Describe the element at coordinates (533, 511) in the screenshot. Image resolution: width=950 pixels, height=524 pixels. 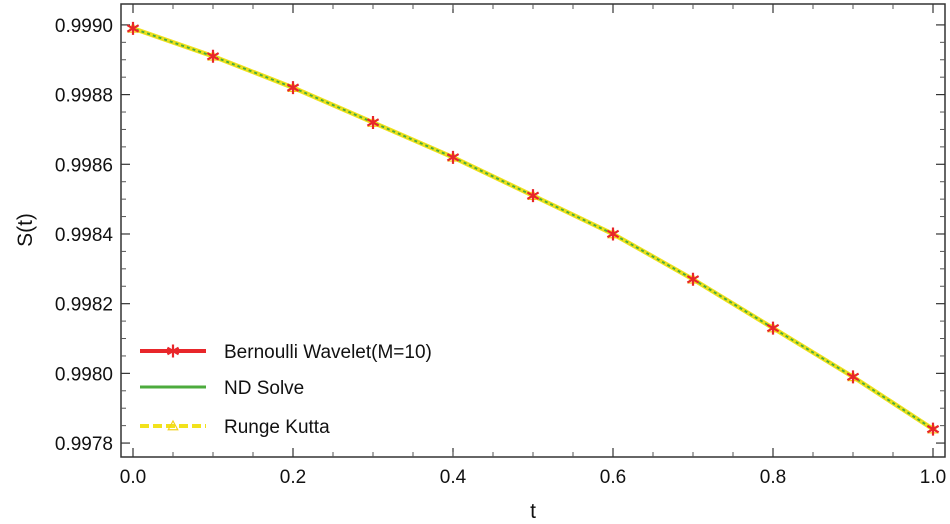
I see `x-axis-label: t` at that location.